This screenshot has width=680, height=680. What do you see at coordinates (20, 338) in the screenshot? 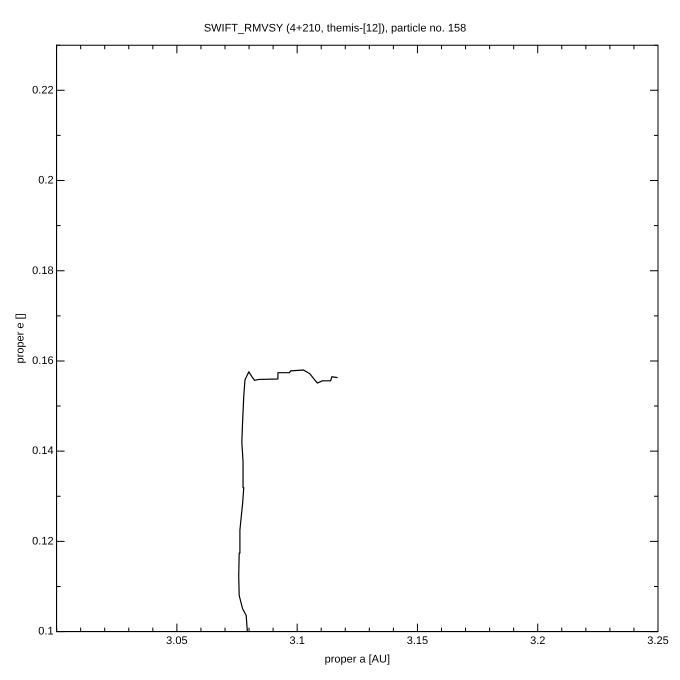
I see `y-axis-title: proper e []` at bounding box center [20, 338].